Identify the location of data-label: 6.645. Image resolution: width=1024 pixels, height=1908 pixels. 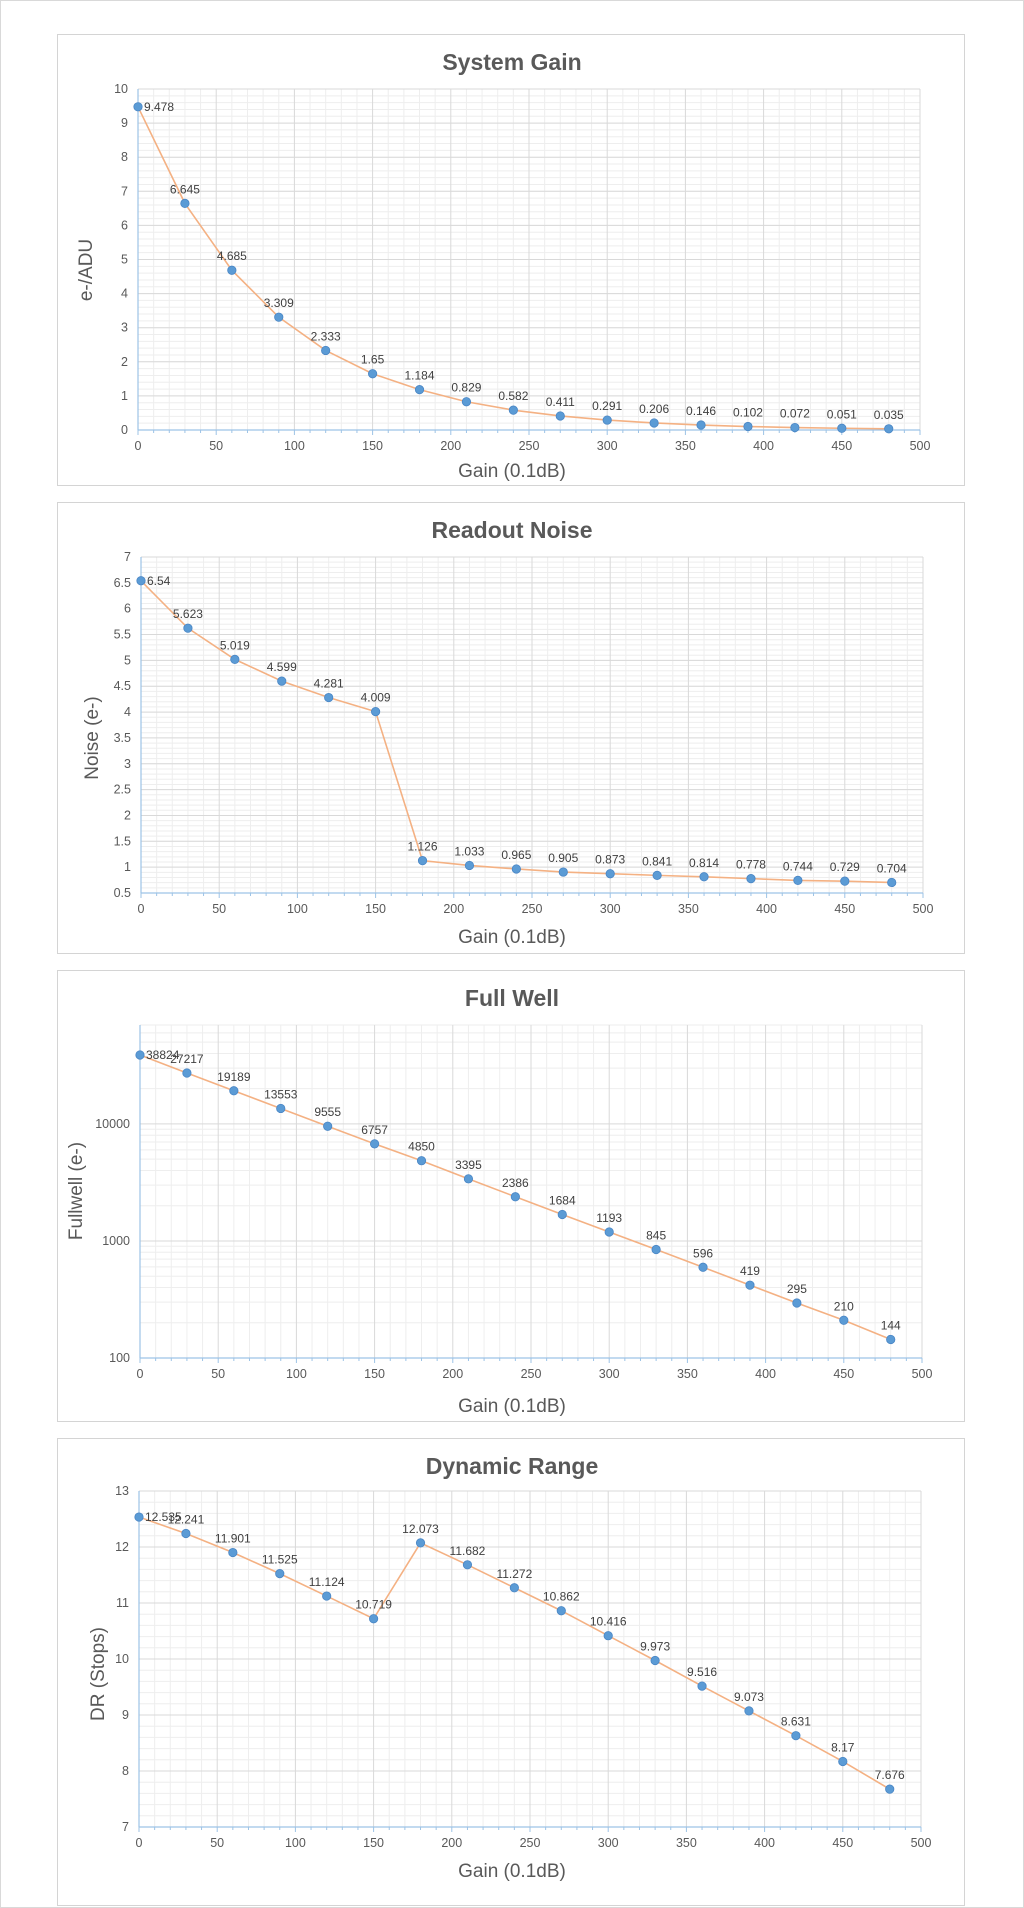
(185, 189).